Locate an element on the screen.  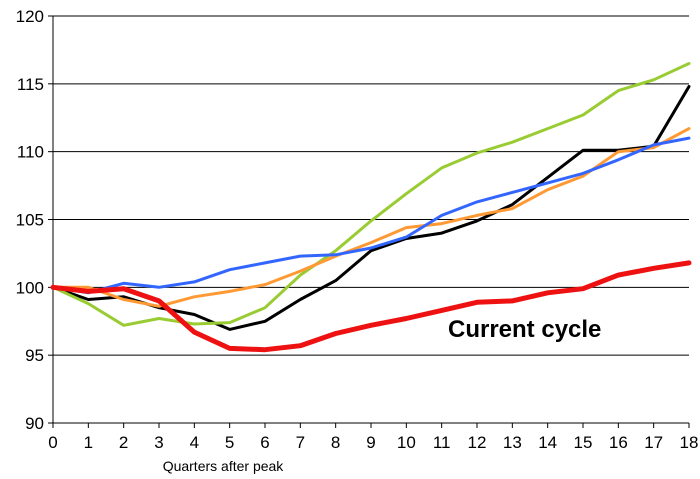
x-tick-label-10: 10 is located at coordinates (406, 442).